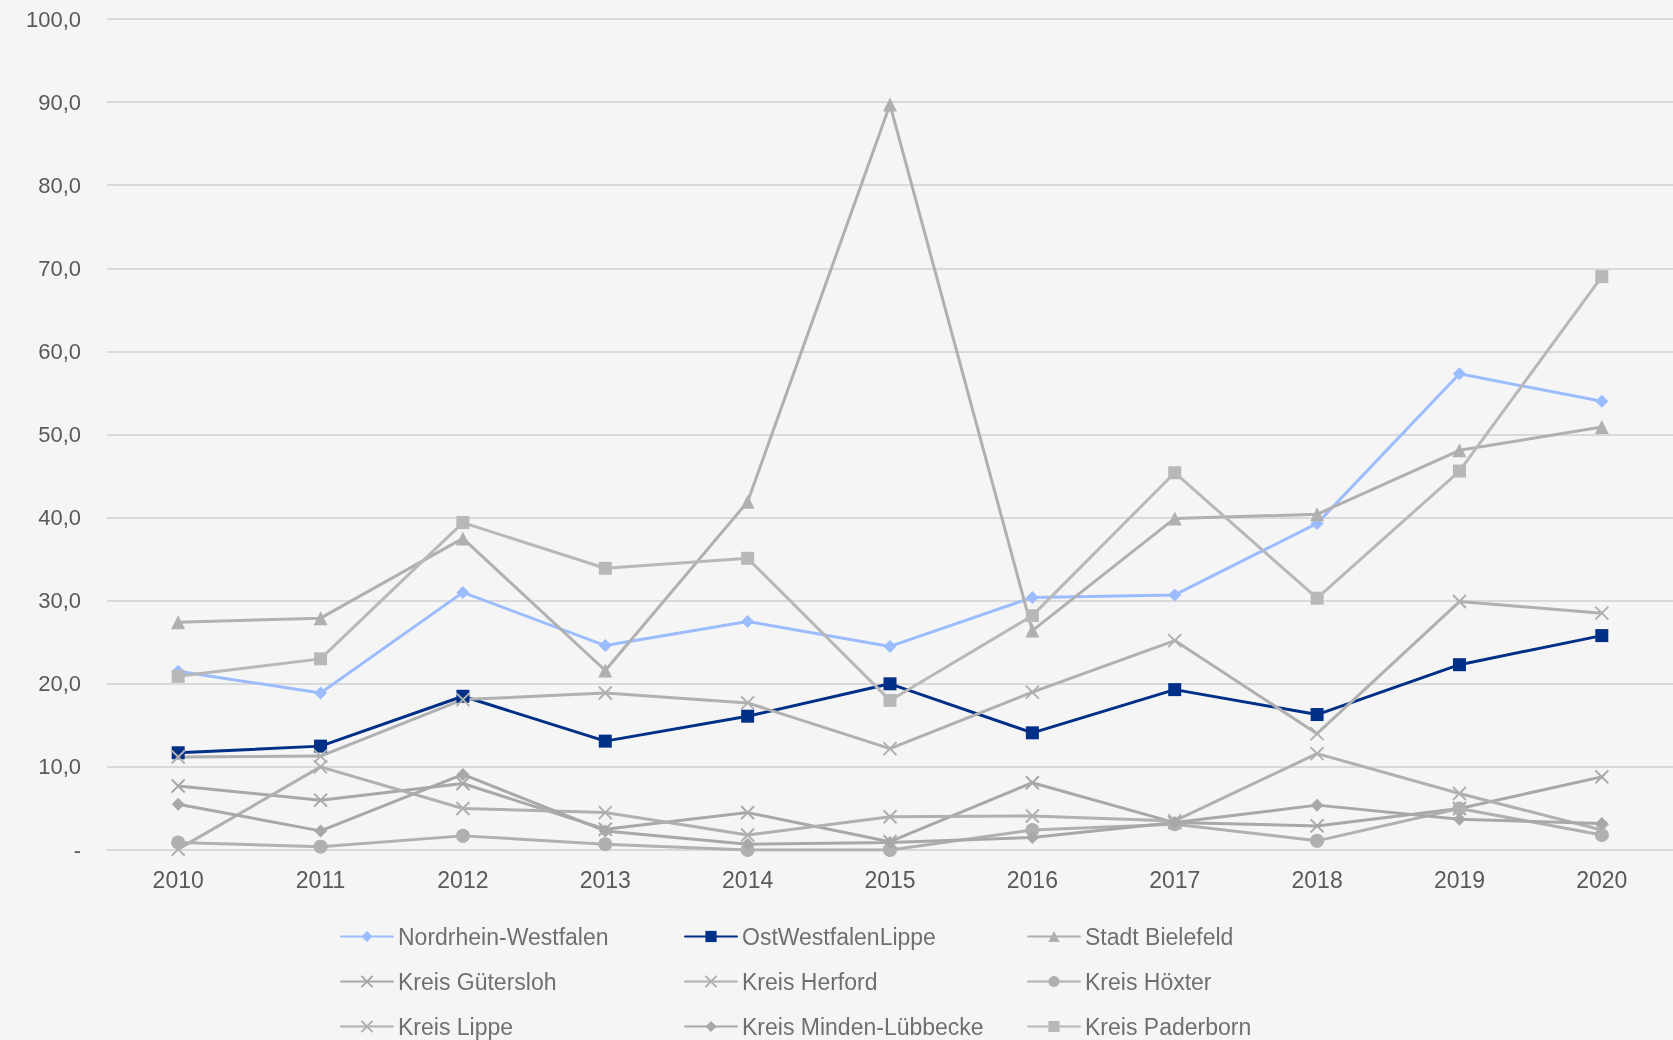  Describe the element at coordinates (890, 879) in the screenshot. I see `x-tick-label: 2015` at that location.